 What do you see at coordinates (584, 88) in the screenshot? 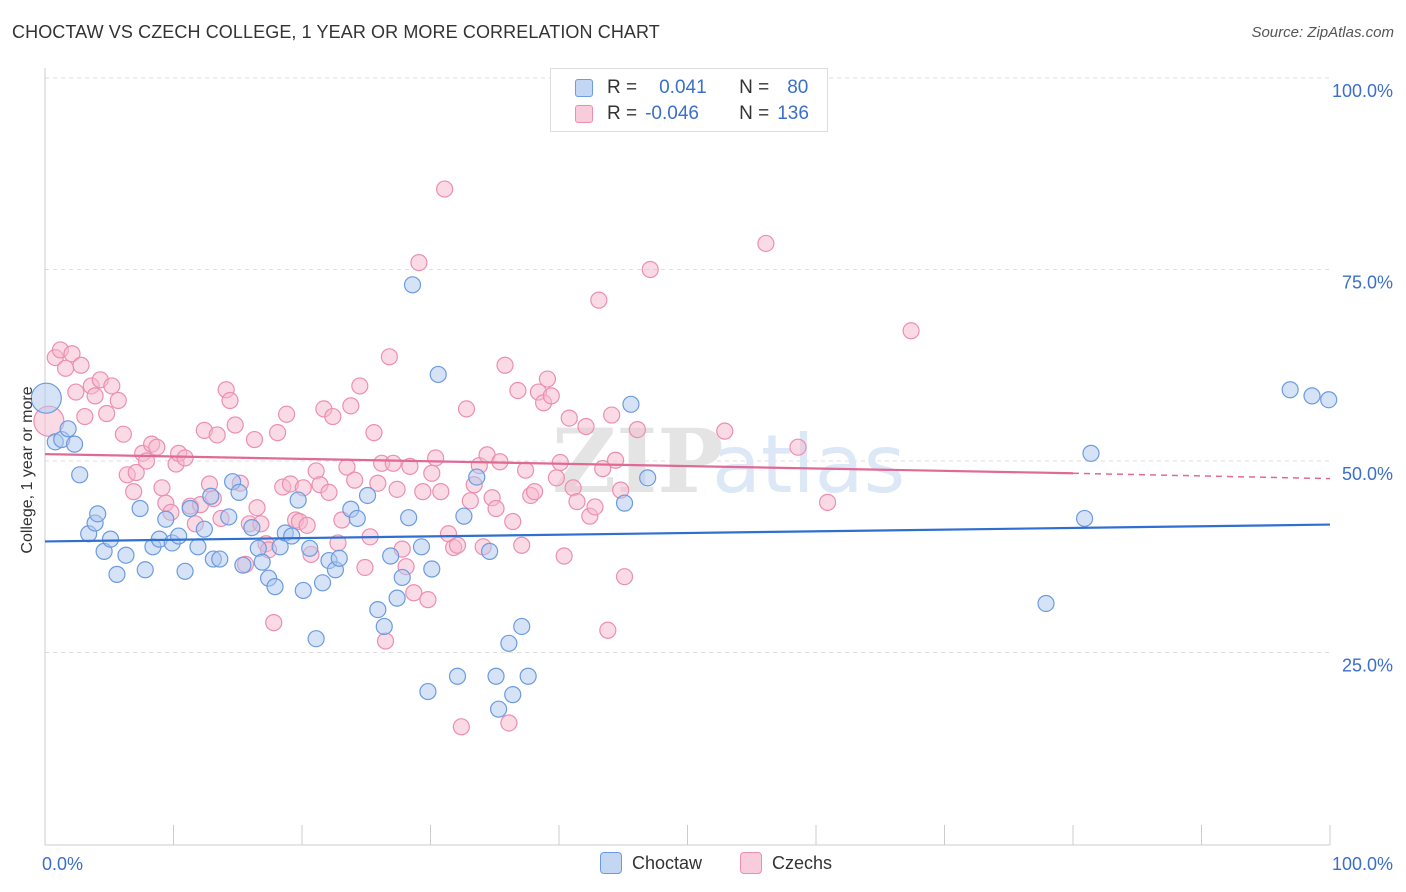
I see `choctaw-swatch` at bounding box center [584, 88].